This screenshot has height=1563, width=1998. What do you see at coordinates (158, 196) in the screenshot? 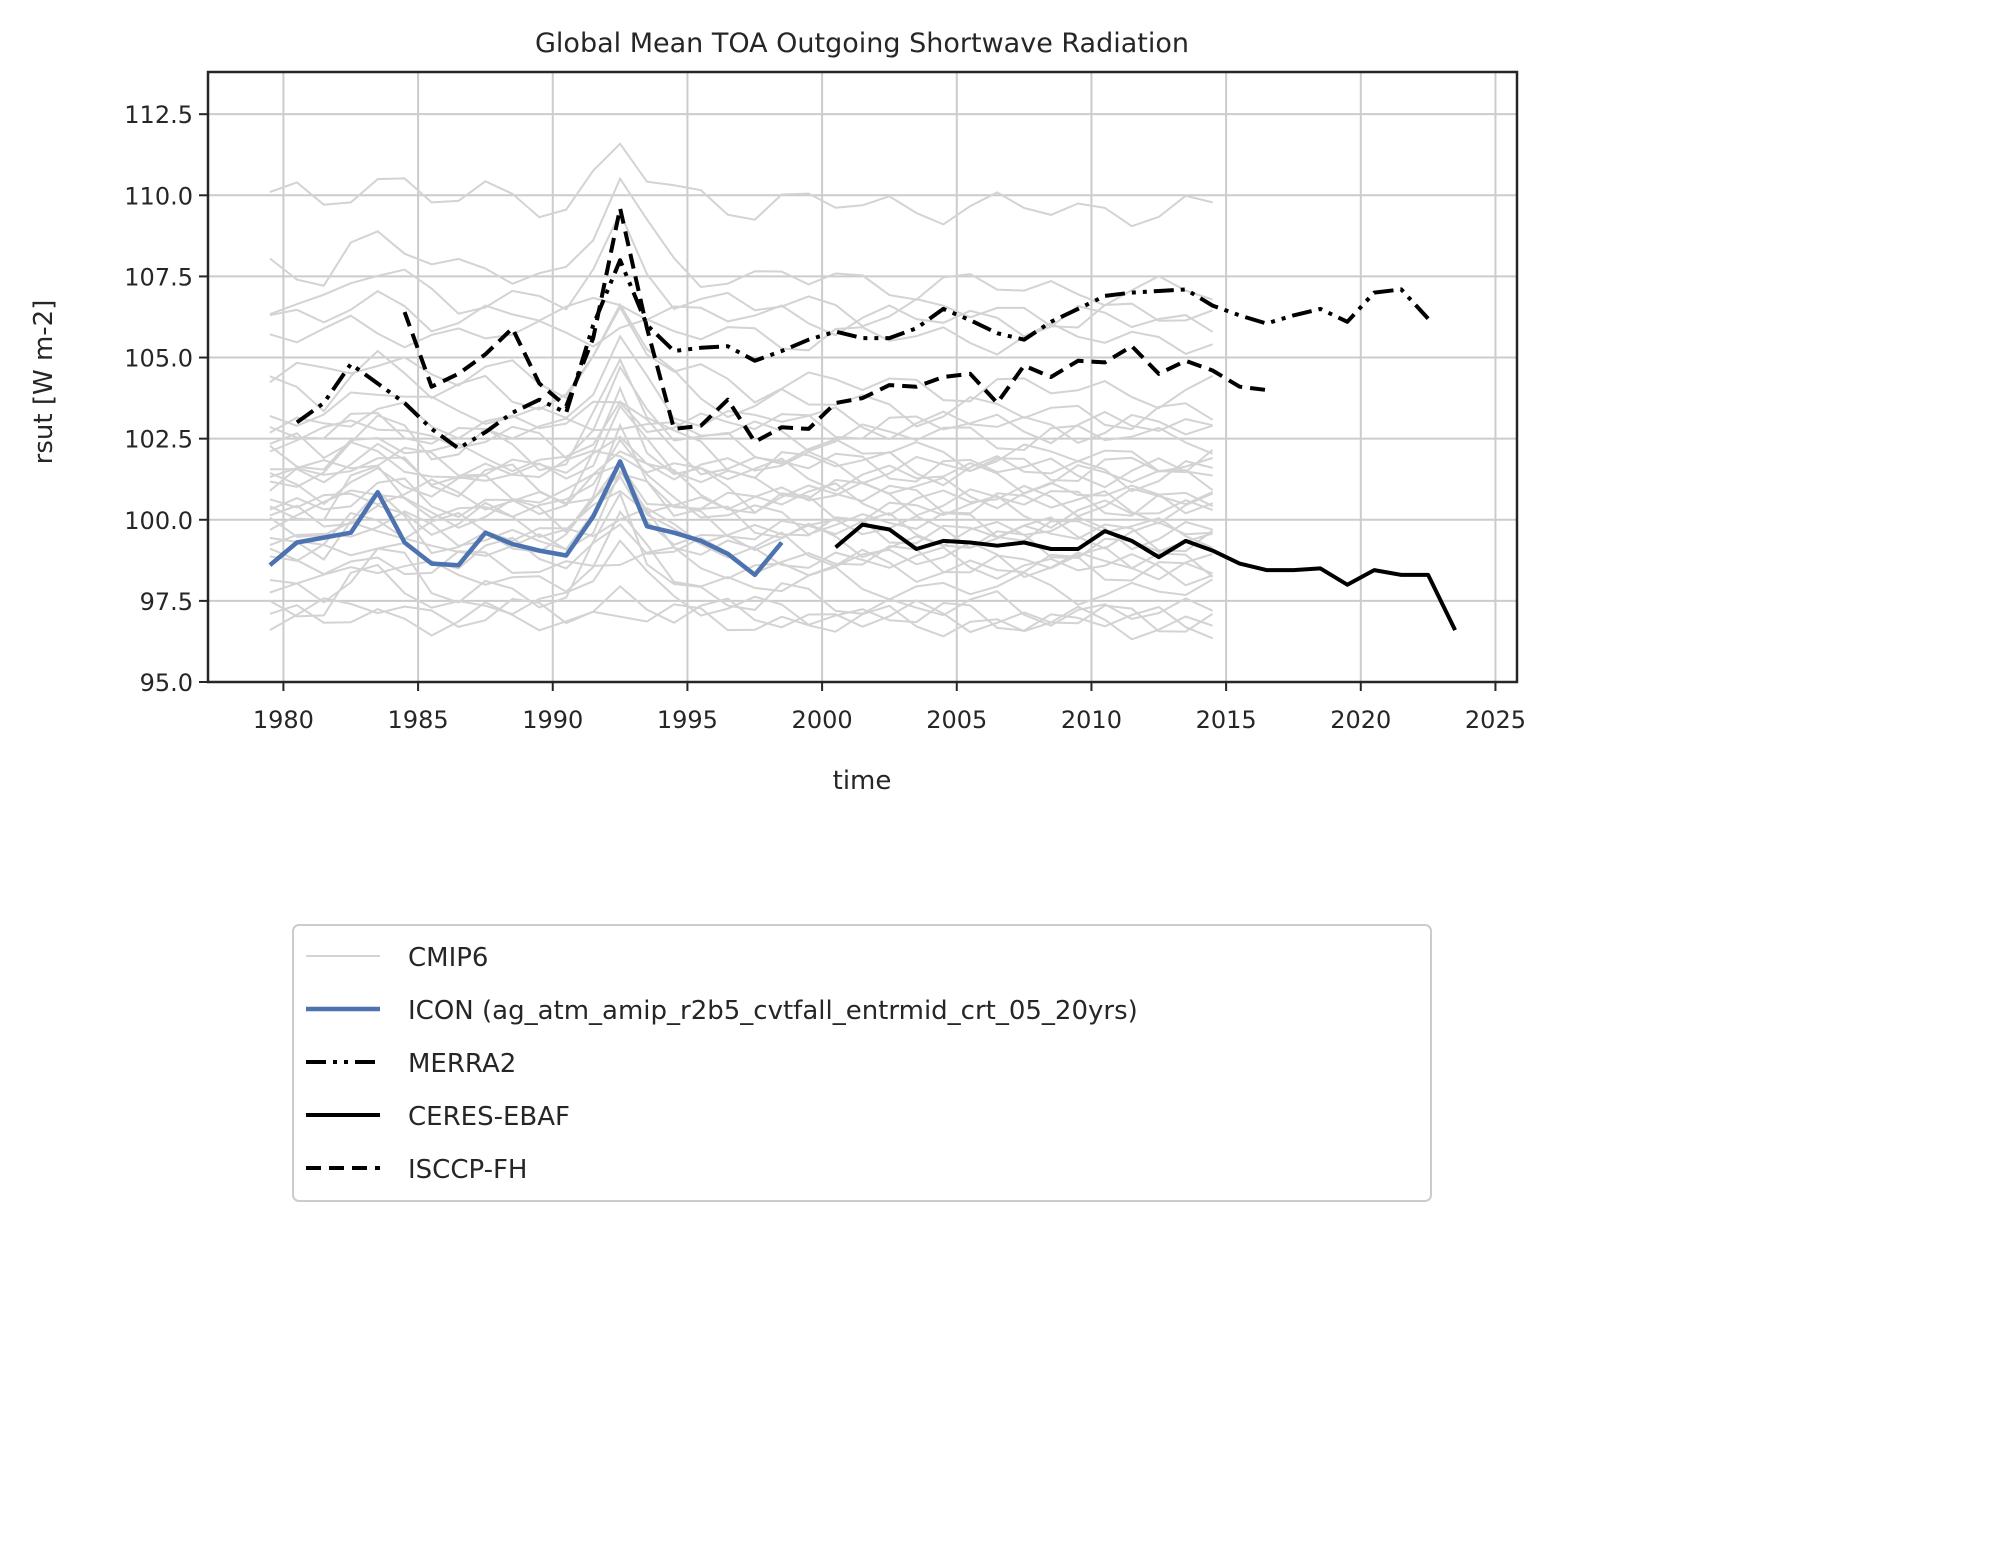
I see `y-tick-label: 110.0` at bounding box center [158, 196].